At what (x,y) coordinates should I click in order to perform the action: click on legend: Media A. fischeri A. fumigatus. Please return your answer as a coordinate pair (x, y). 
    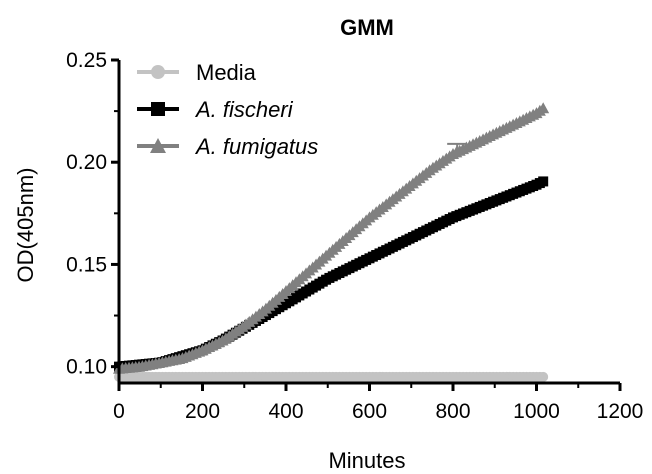
    Looking at the image, I should click on (227, 109).